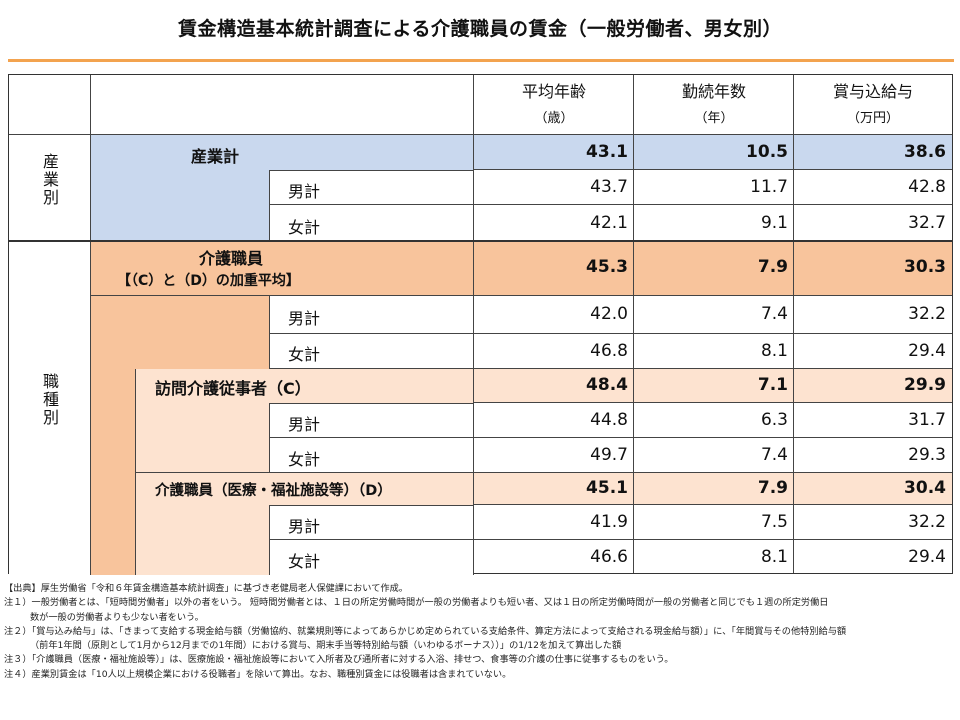 Image resolution: width=960 pixels, height=720 pixels. What do you see at coordinates (554, 489) in the screenshot?
I see `facility-total-age-cell` at bounding box center [554, 489].